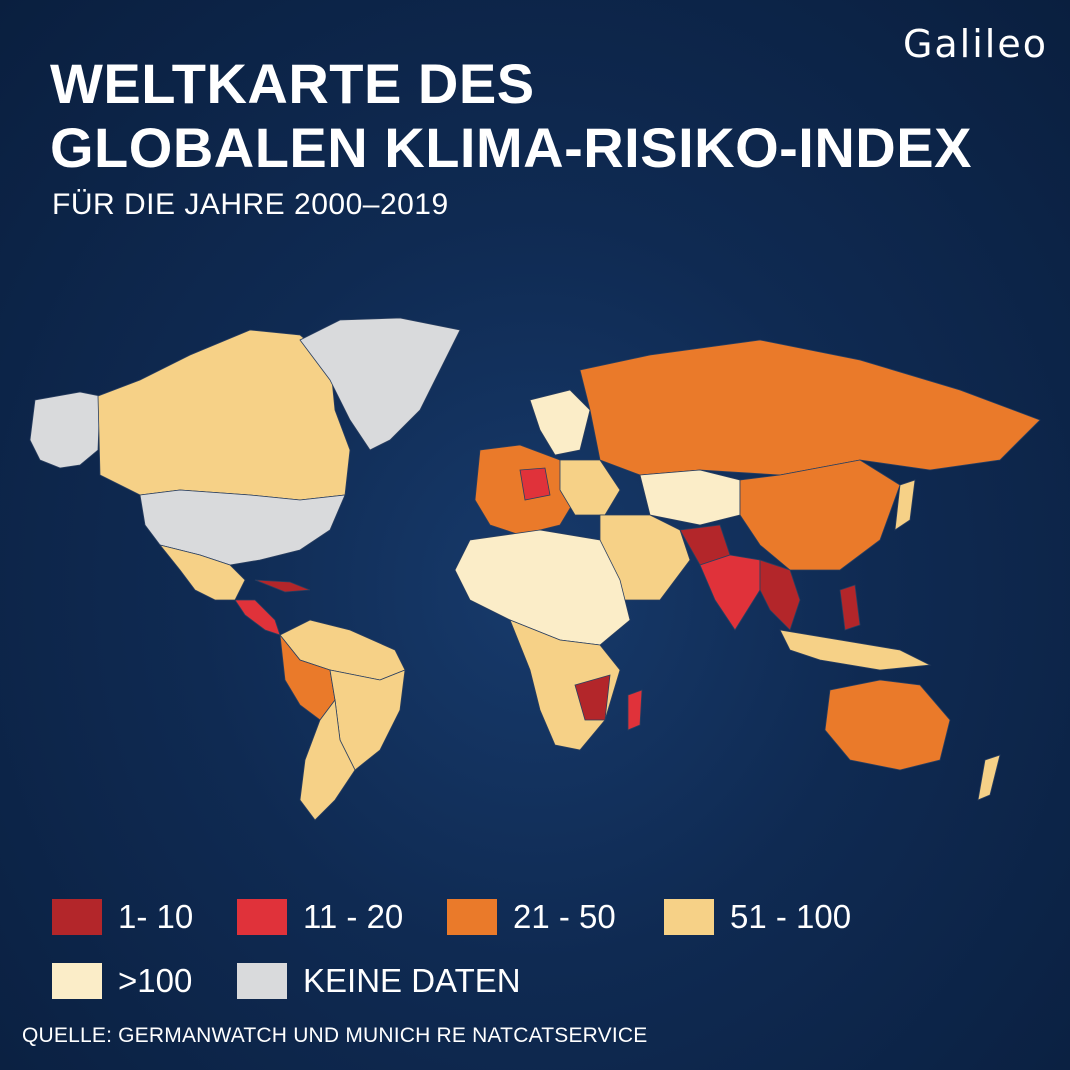  I want to click on region-alaska, so click(65, 430).